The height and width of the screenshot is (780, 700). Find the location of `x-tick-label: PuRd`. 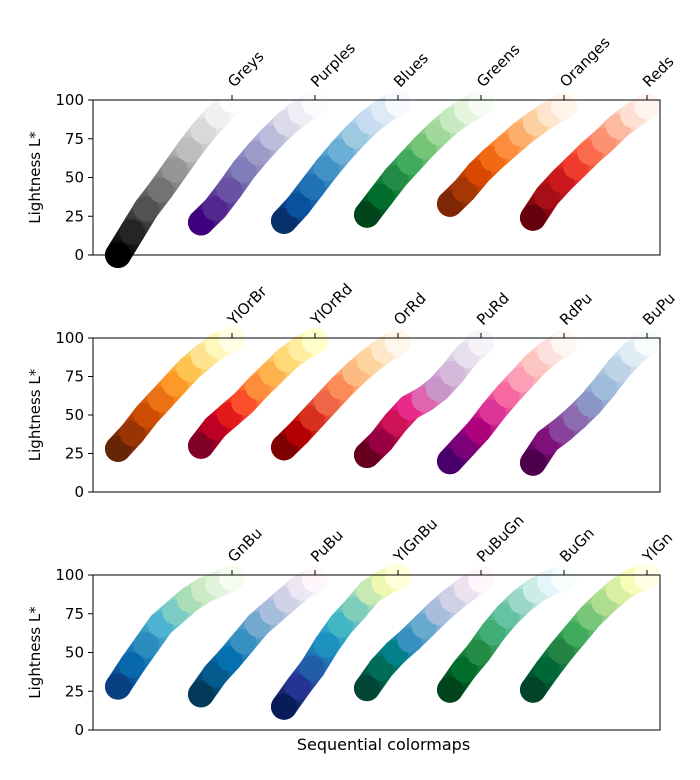

x-tick-label: PuRd is located at coordinates (493, 309).